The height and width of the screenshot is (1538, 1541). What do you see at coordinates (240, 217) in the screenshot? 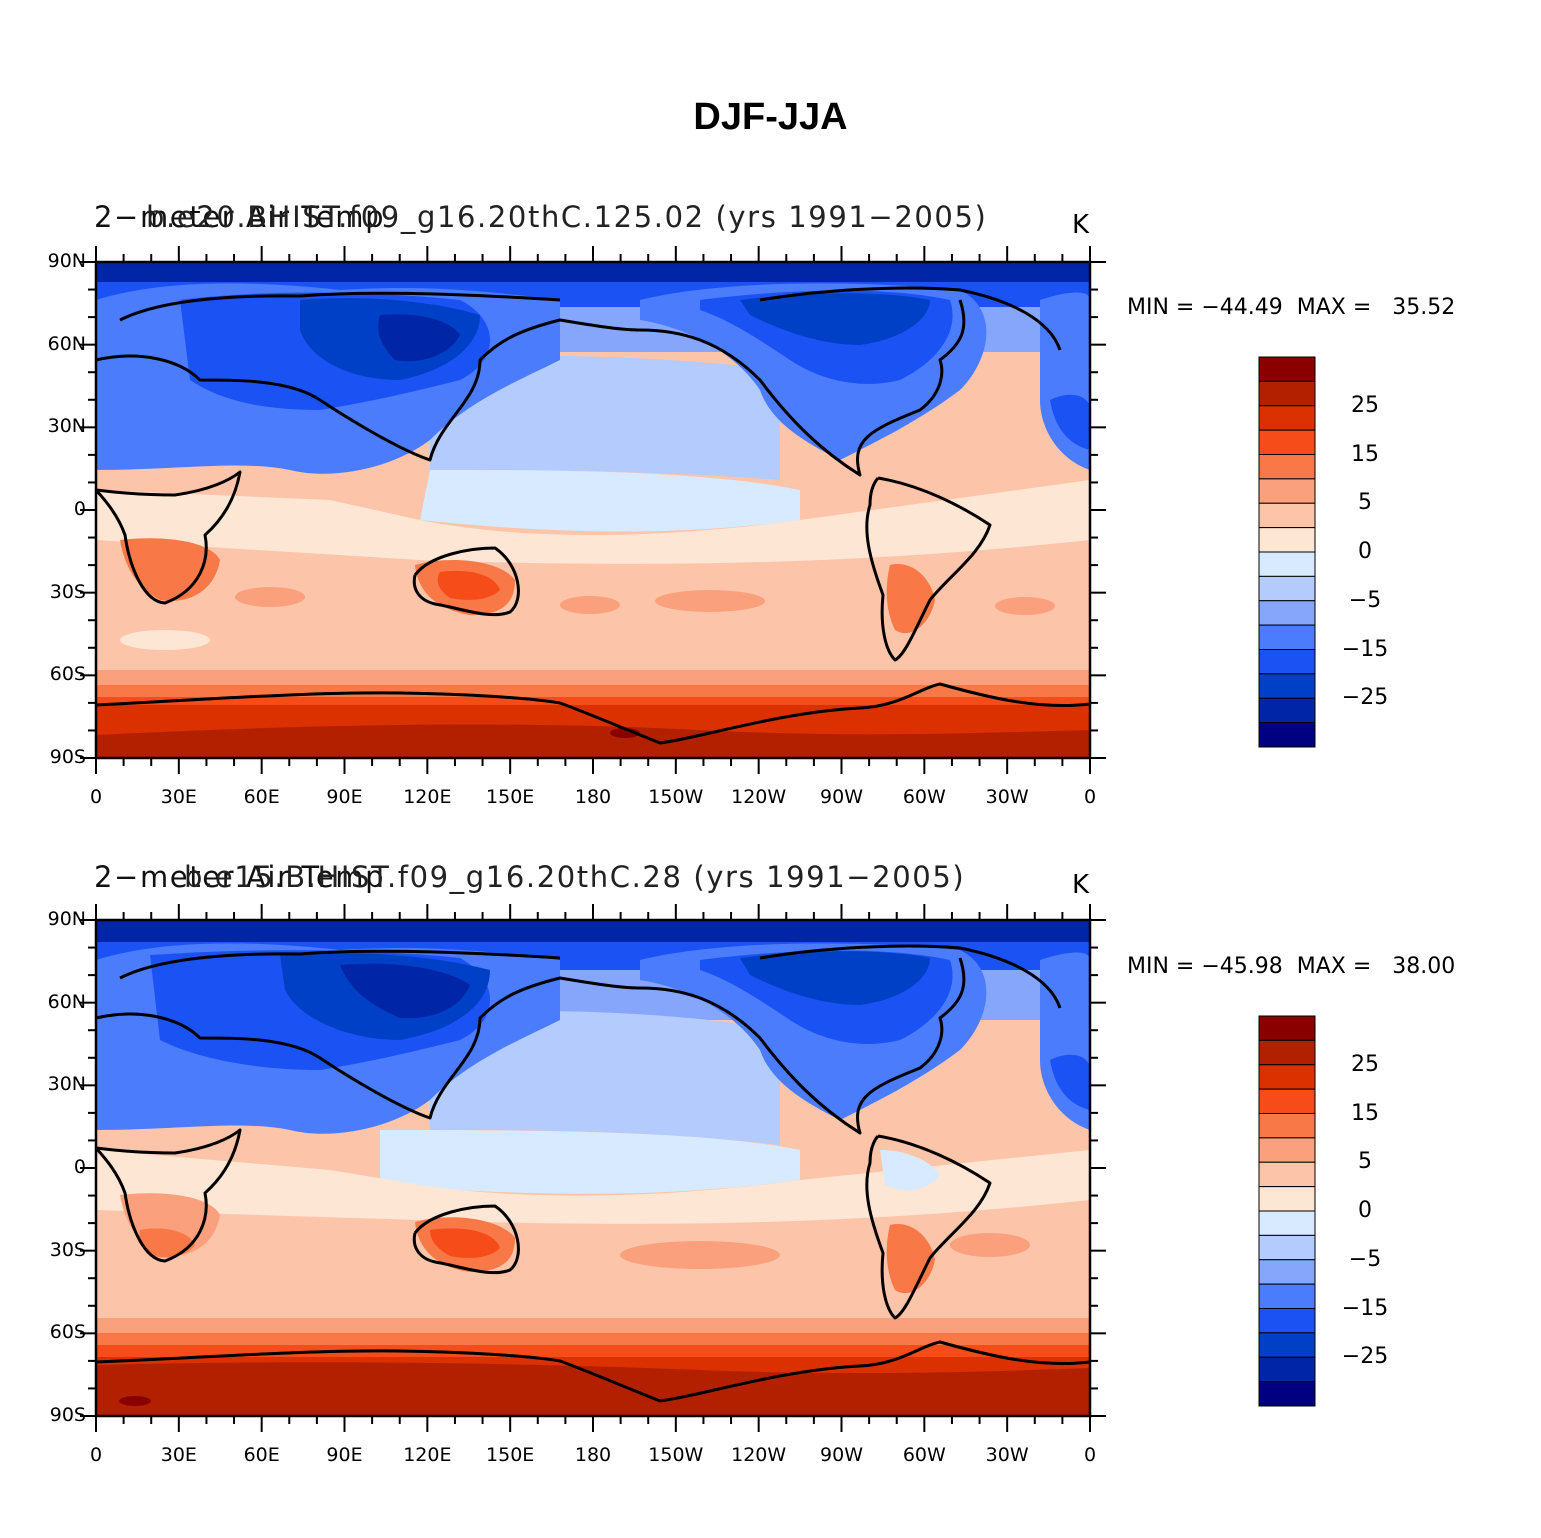
I see `panel-1-variable-title: 2−meter Air Temp` at bounding box center [240, 217].